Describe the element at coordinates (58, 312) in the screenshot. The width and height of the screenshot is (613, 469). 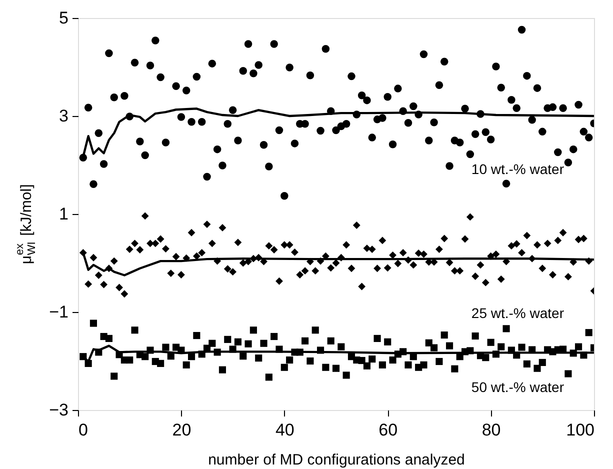
I see `y-tick-label: −1` at that location.